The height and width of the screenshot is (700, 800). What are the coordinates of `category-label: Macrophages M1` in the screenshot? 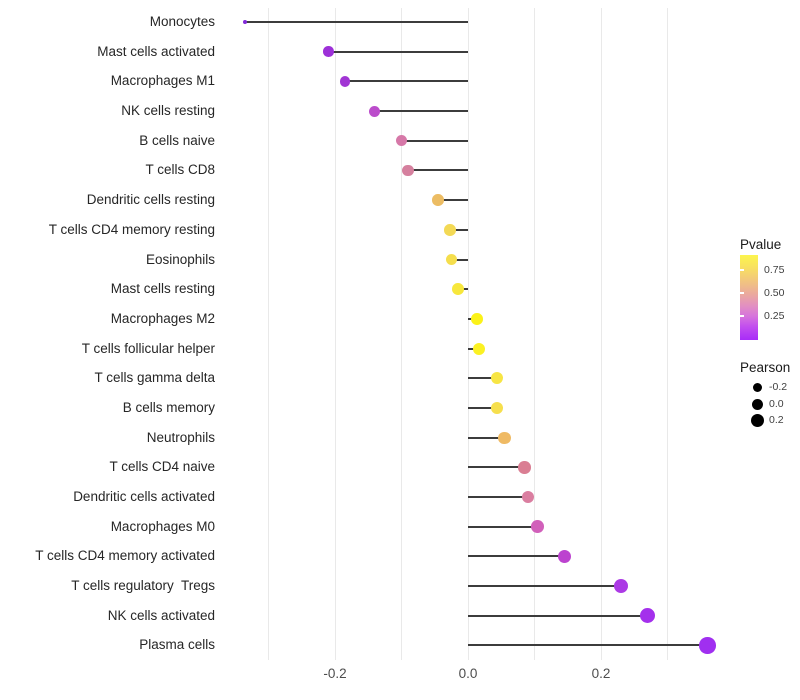 It's located at (162, 81).